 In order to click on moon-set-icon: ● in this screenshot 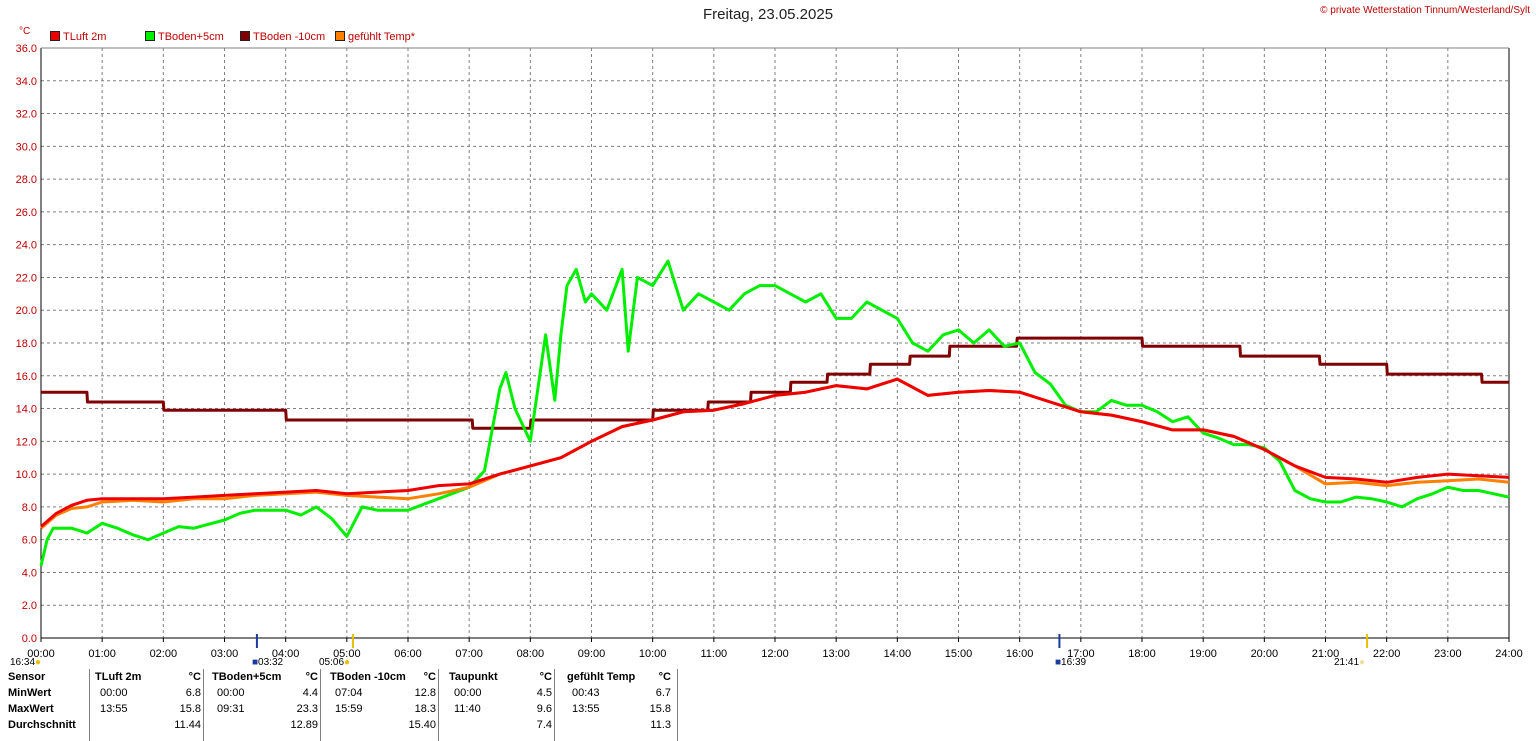, I will do `click(38, 662)`.